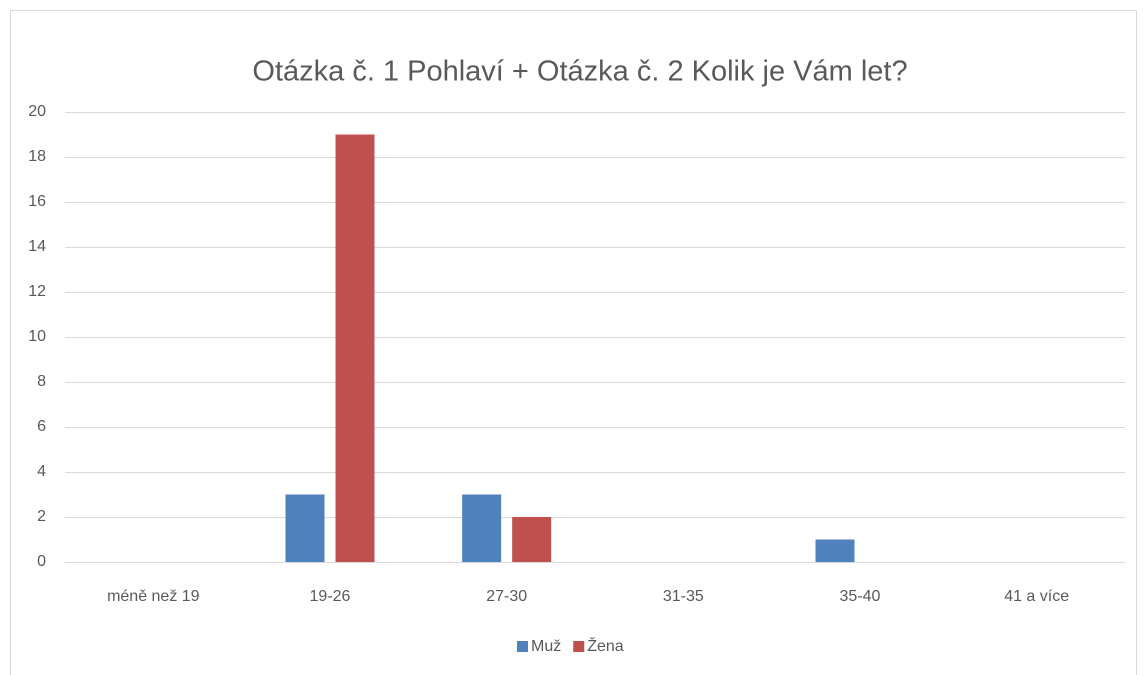 The width and height of the screenshot is (1147, 675). What do you see at coordinates (41, 381) in the screenshot?
I see `y-tick-label: 8` at bounding box center [41, 381].